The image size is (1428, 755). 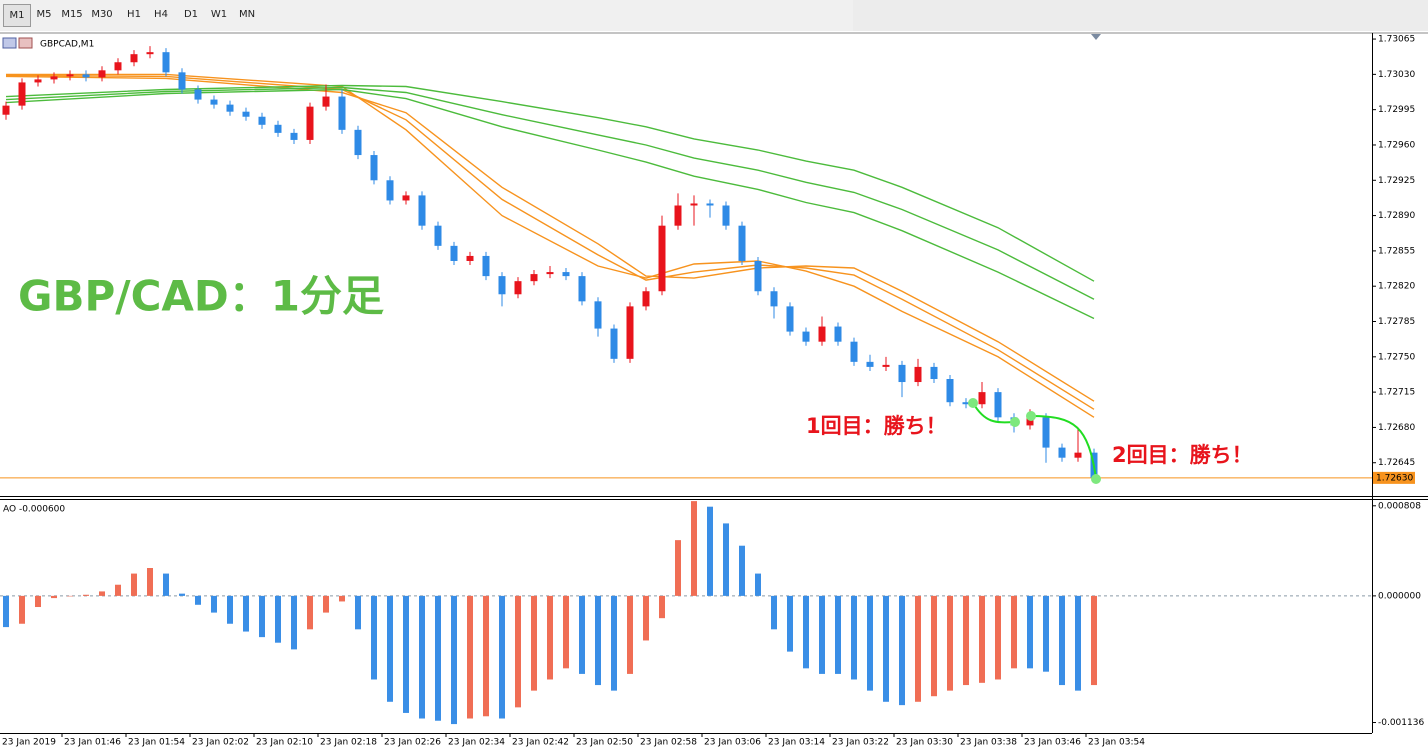 What do you see at coordinates (29, 743) in the screenshot?
I see `x-tick-label: 23 Jan 2019` at bounding box center [29, 743].